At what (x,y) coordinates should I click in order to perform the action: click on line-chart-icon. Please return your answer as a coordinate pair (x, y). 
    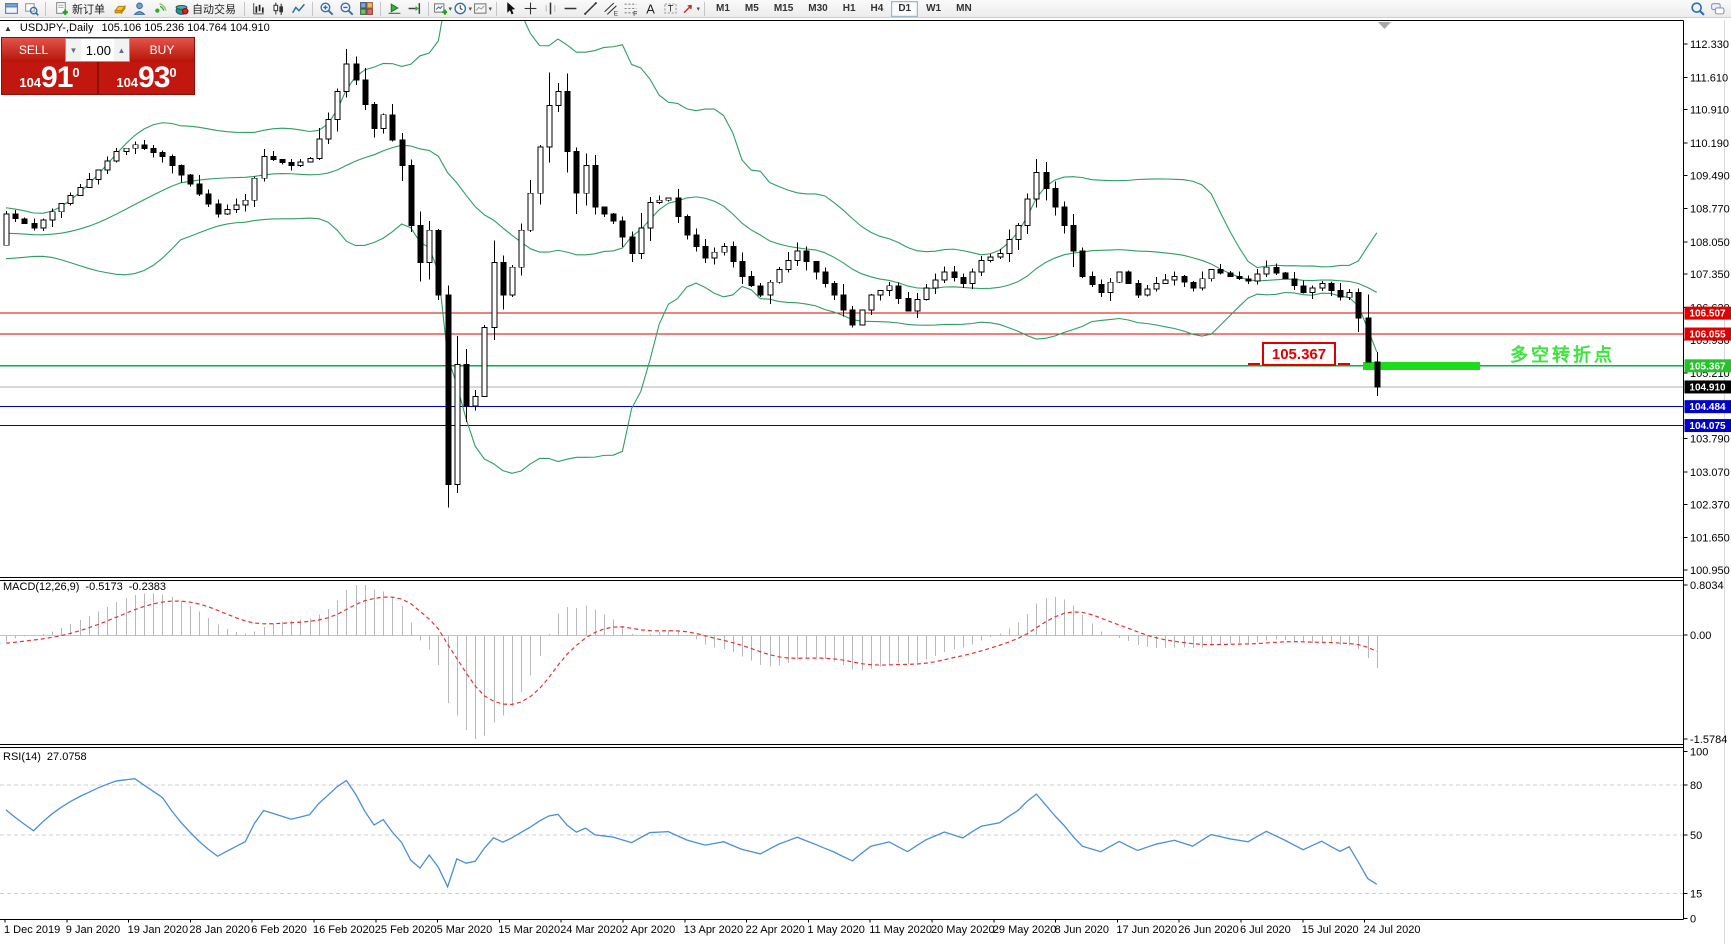
    Looking at the image, I should click on (298, 9).